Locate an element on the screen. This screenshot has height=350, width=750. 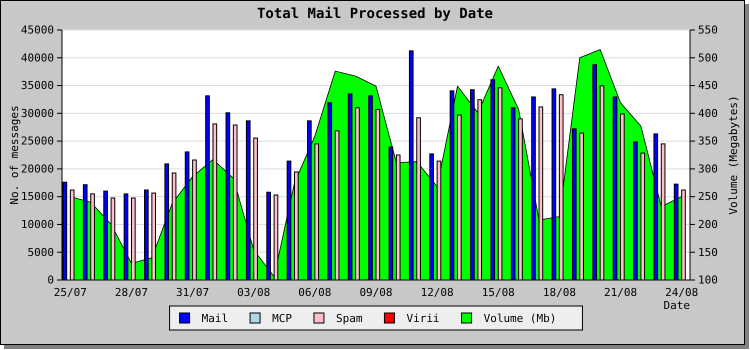
x-tick-label: 09/08 is located at coordinates (376, 292).